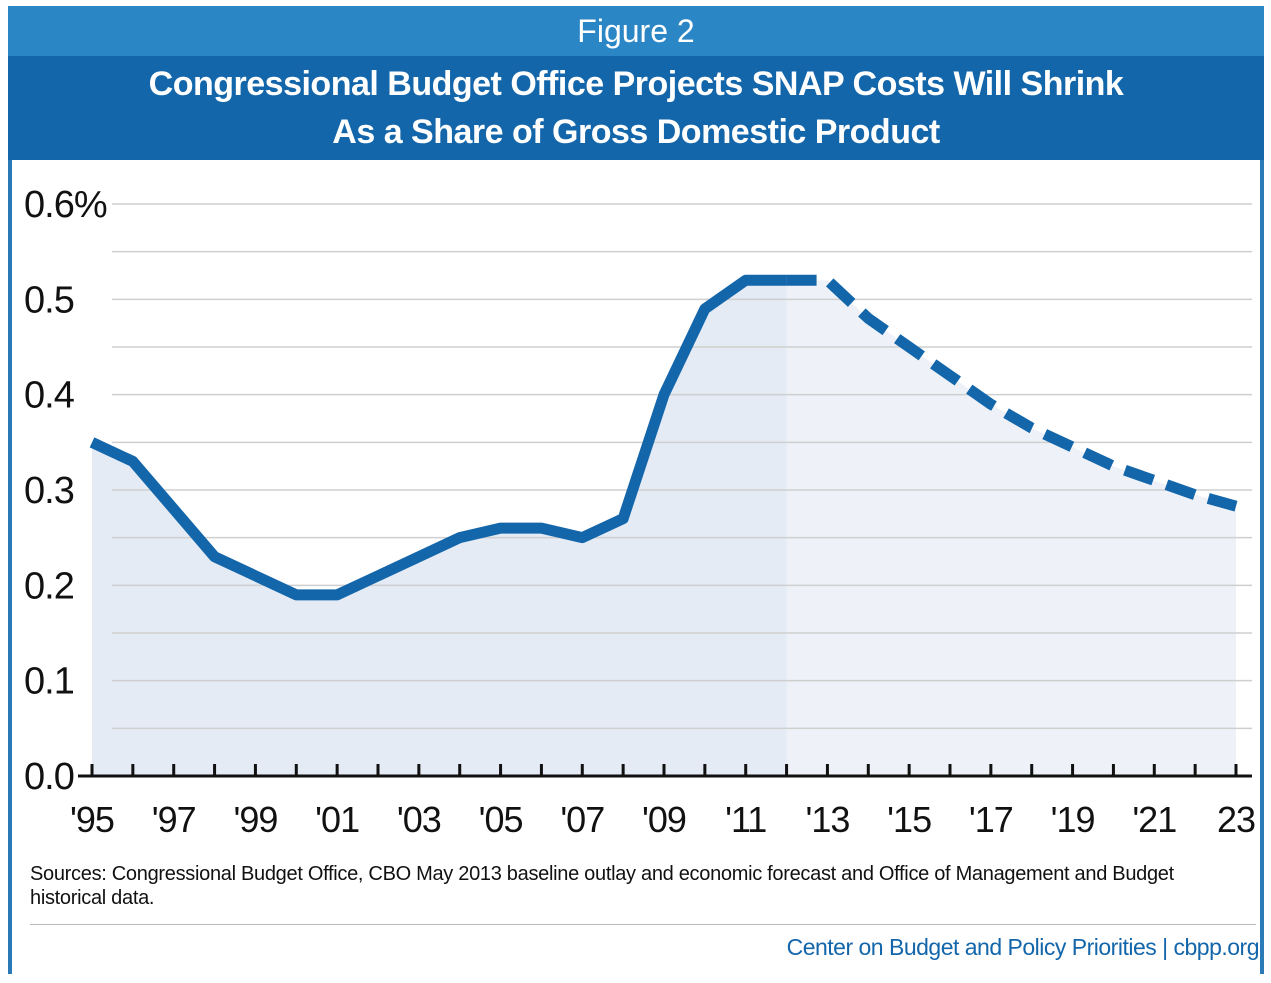 Image resolution: width=1271 pixels, height=983 pixels. I want to click on x-axis, so click(665, 771).